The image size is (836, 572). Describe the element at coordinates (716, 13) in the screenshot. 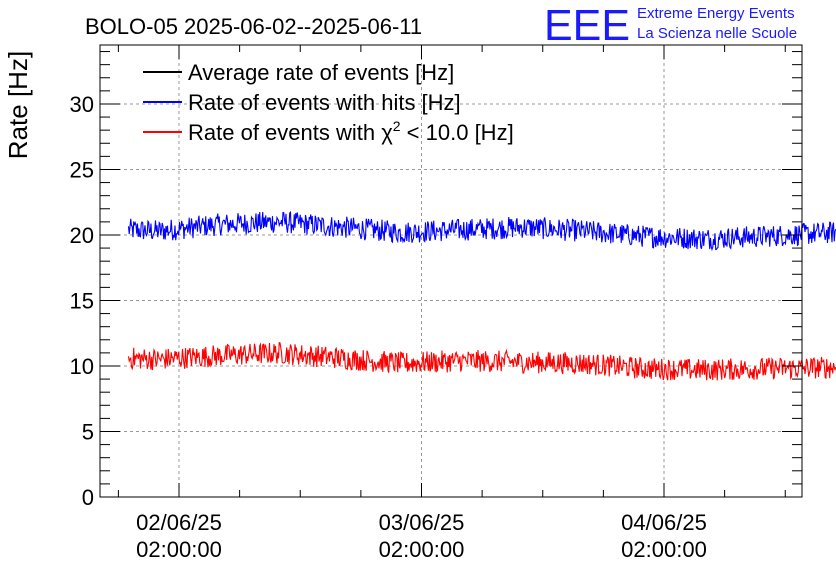

I see `logo-line-1: Extreme Energy Events` at that location.